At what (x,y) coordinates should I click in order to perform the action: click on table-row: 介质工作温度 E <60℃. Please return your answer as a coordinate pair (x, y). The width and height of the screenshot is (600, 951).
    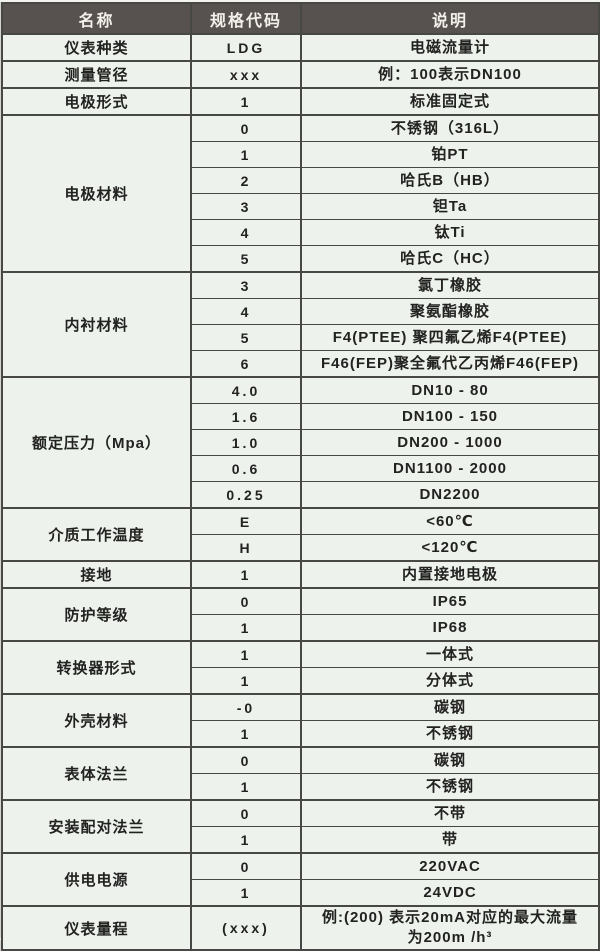
    Looking at the image, I should click on (300, 534).